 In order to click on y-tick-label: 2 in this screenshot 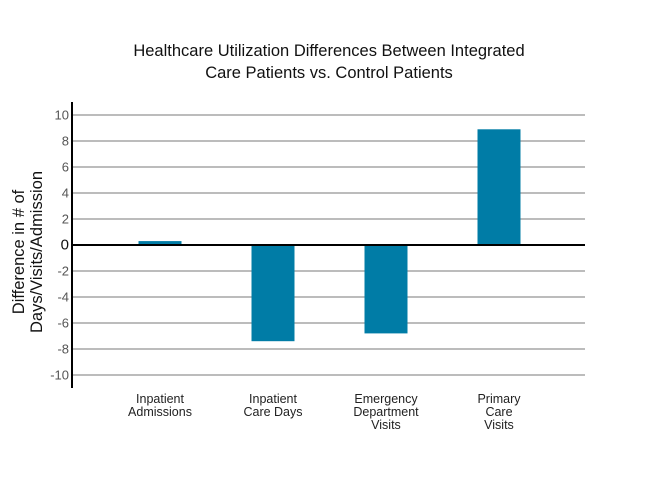, I will do `click(65, 219)`.